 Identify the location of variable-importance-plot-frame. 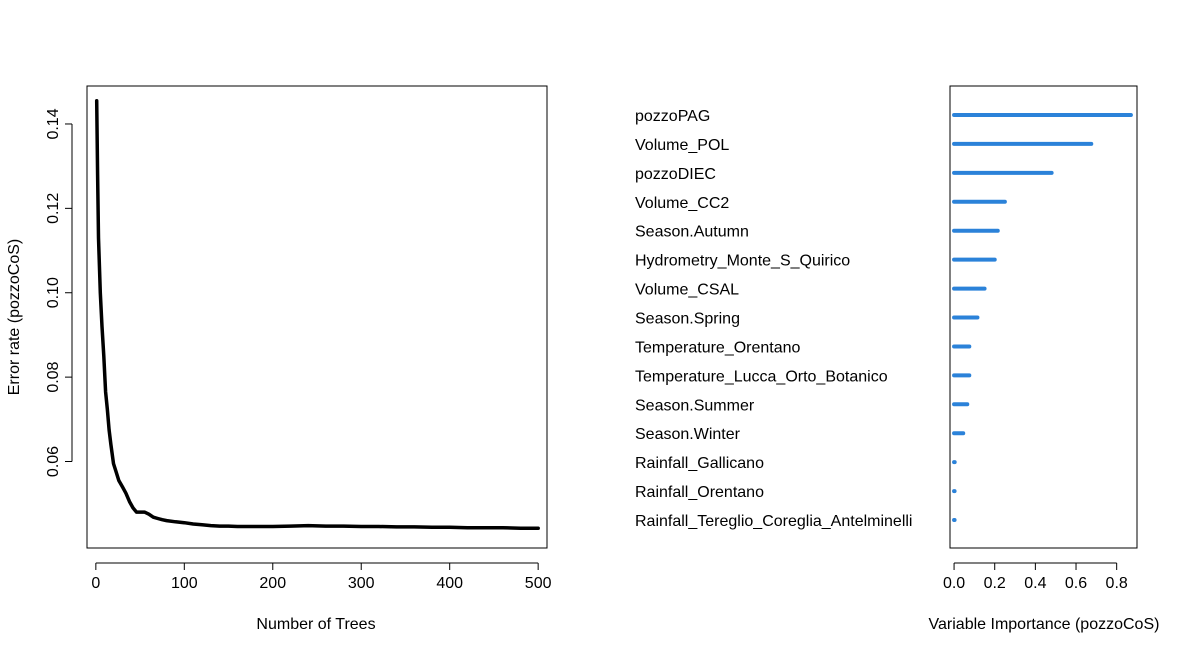
(1043, 317).